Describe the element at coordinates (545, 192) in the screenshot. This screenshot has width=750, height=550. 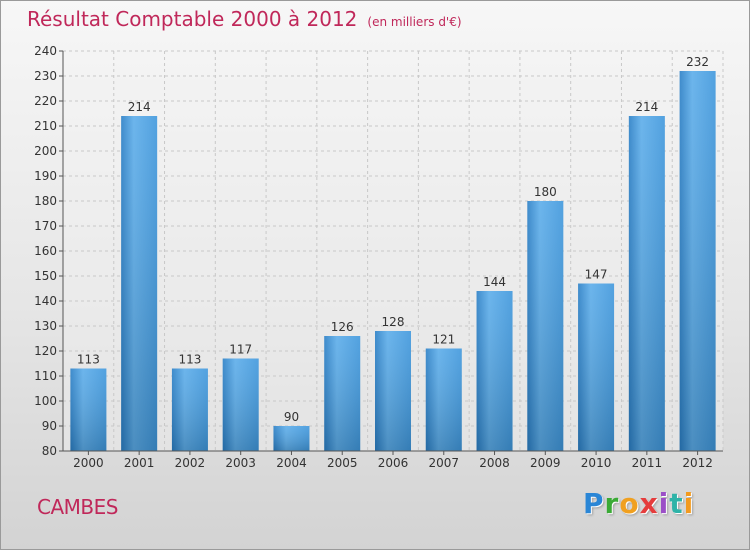
I see `bar-value-label: 180` at that location.